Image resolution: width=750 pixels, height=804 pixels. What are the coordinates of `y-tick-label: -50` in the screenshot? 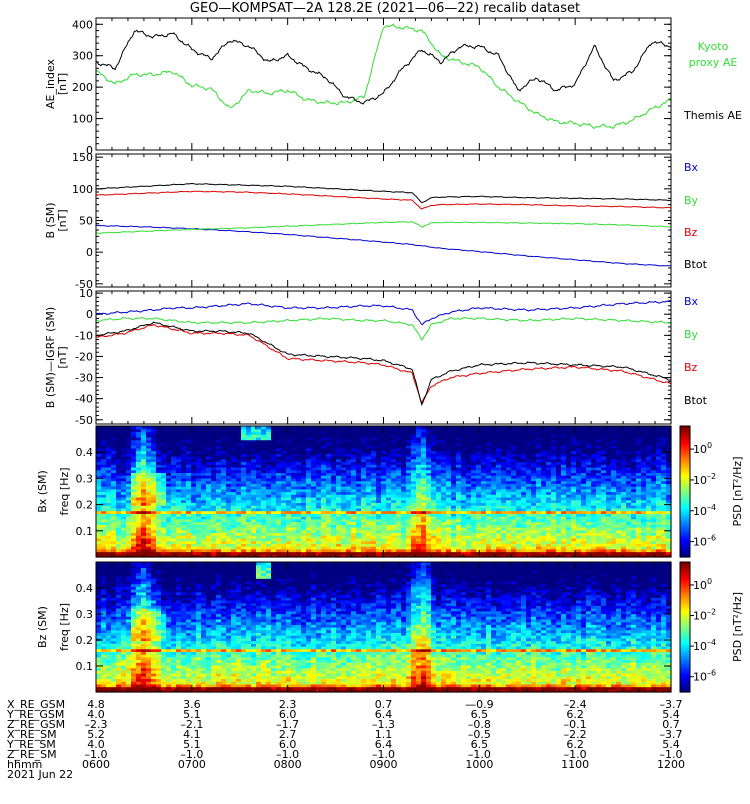 It's located at (84, 420).